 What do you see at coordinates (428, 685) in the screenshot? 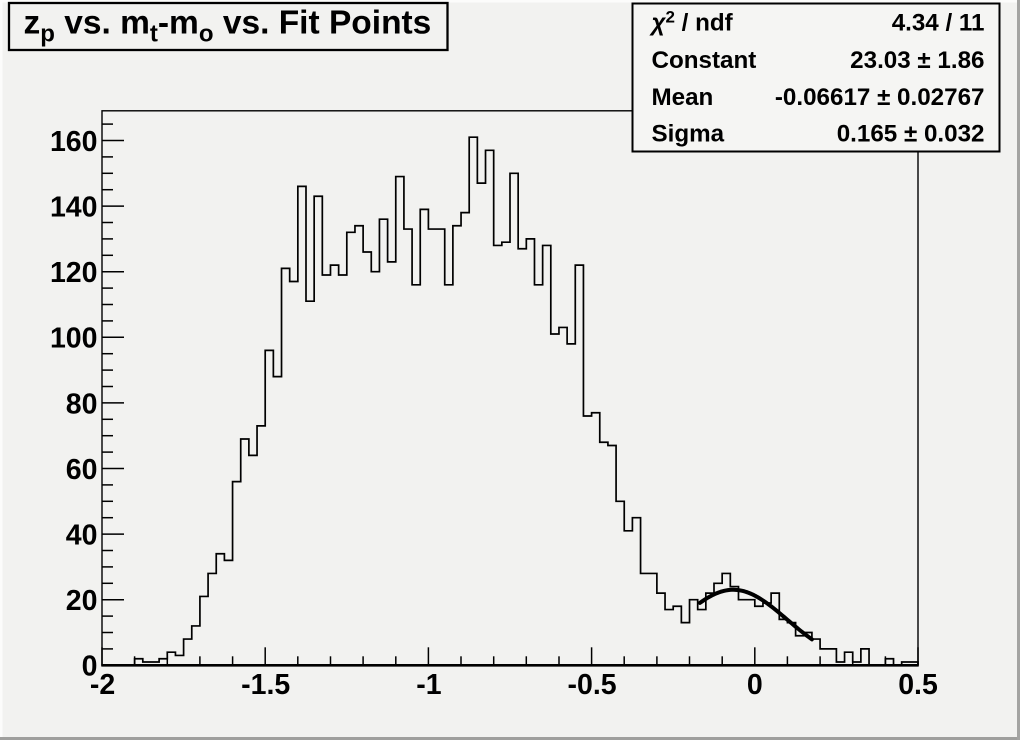
I see `svg-text: -1` at bounding box center [428, 685].